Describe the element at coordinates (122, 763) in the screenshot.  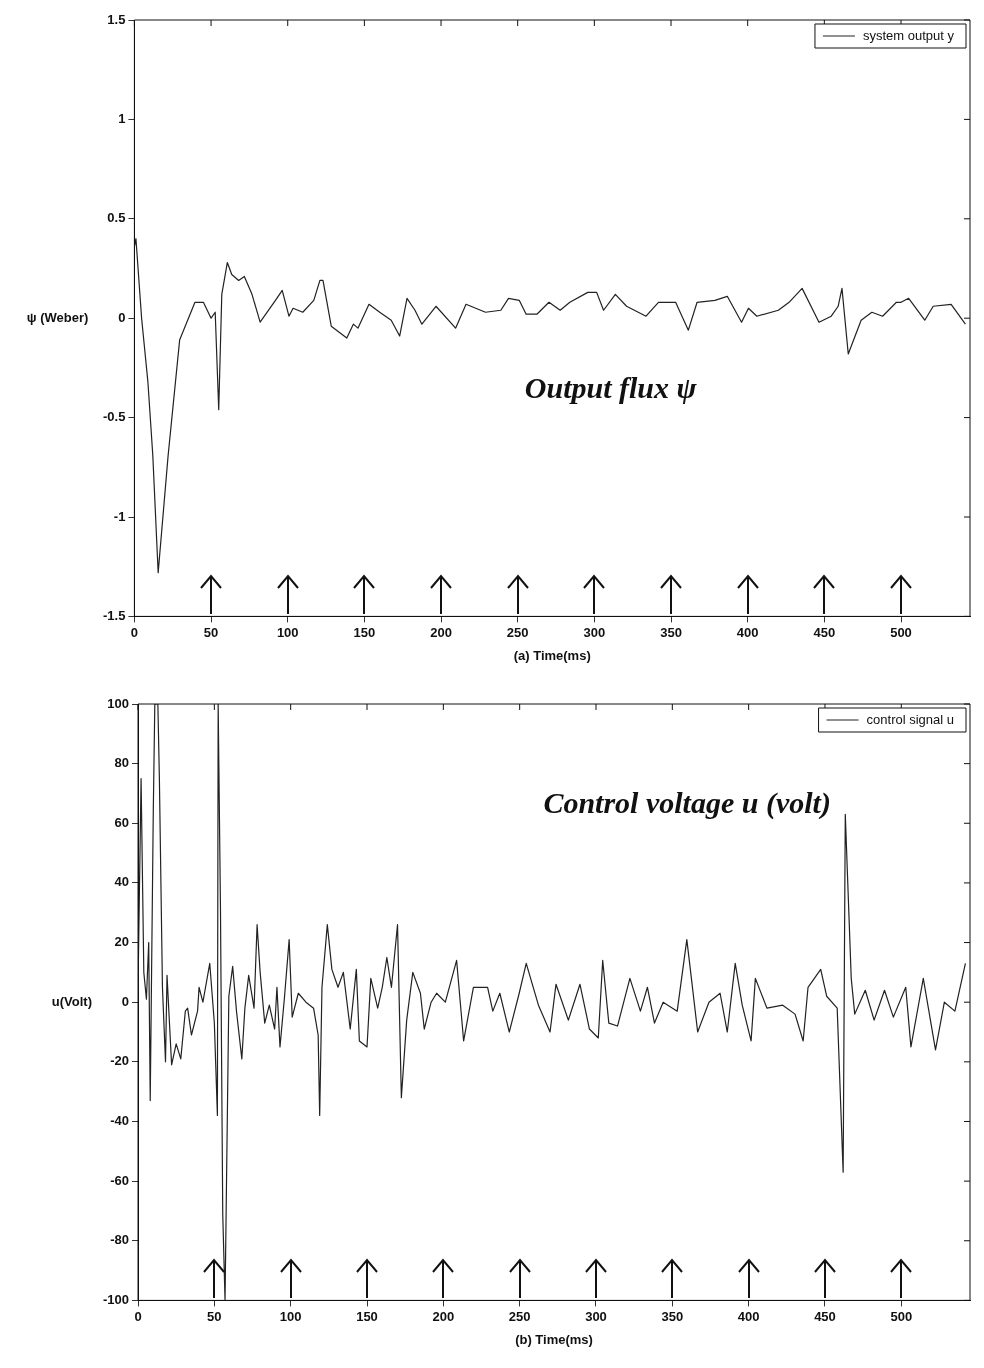
I see `y-tick-label: 80` at that location.